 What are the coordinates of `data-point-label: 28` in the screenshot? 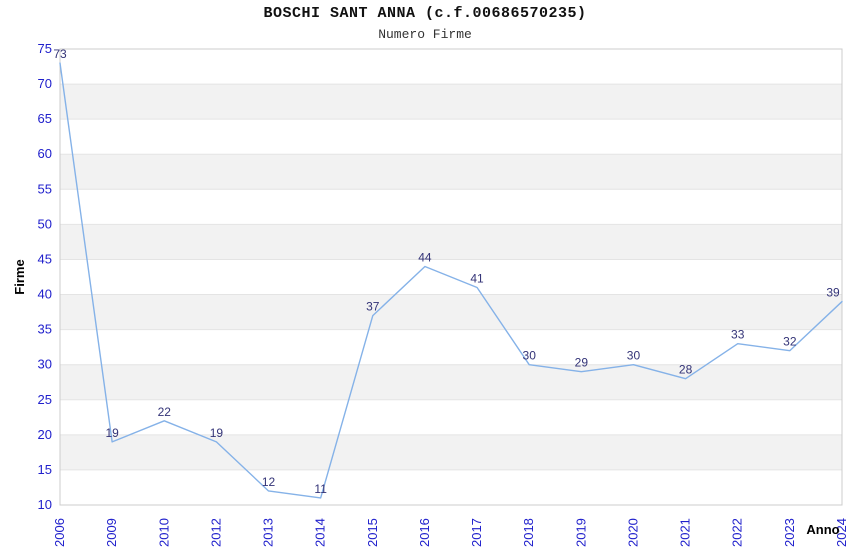 It's located at (686, 370).